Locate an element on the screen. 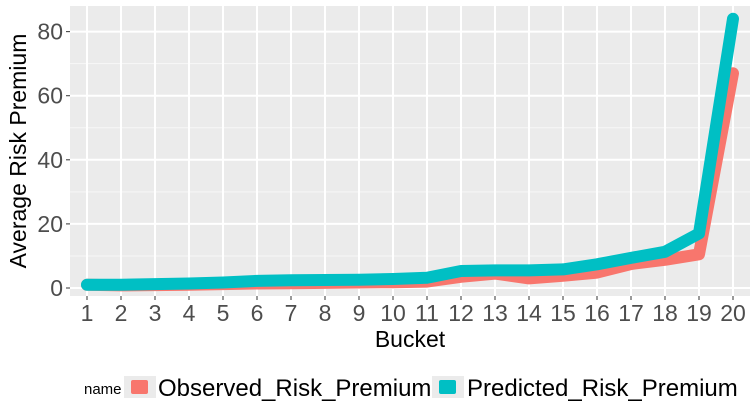  x-tick-label: 9 is located at coordinates (359, 313).